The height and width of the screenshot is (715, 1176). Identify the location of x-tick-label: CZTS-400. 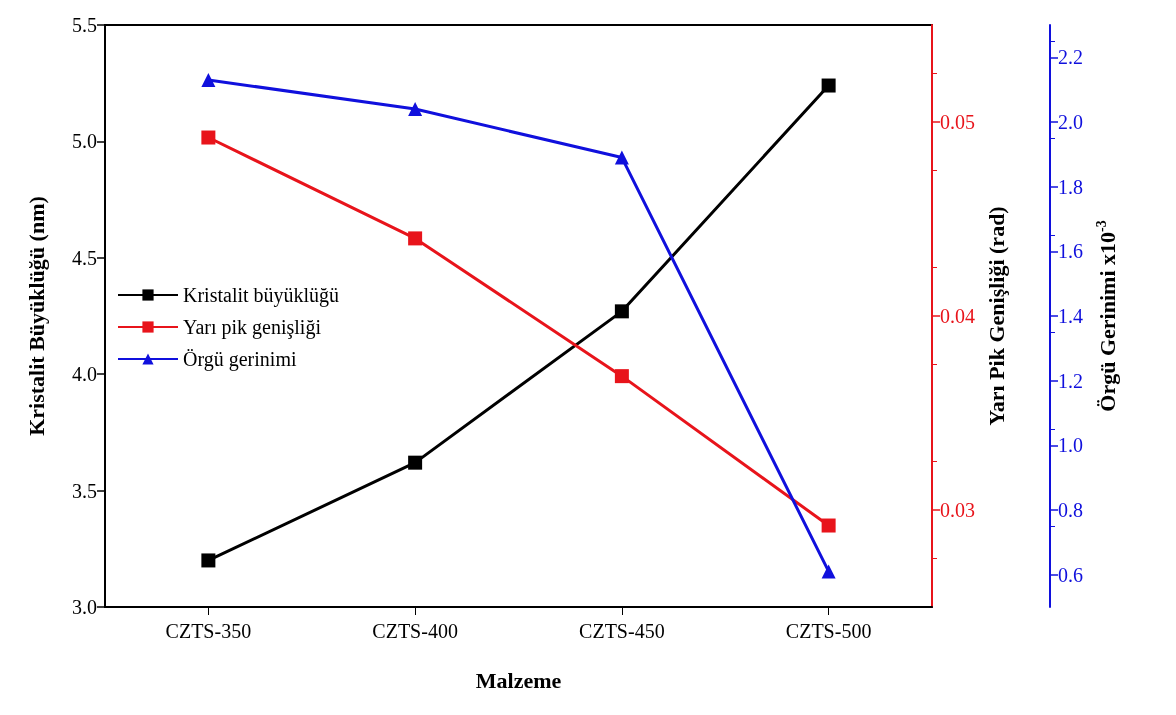
(415, 631).